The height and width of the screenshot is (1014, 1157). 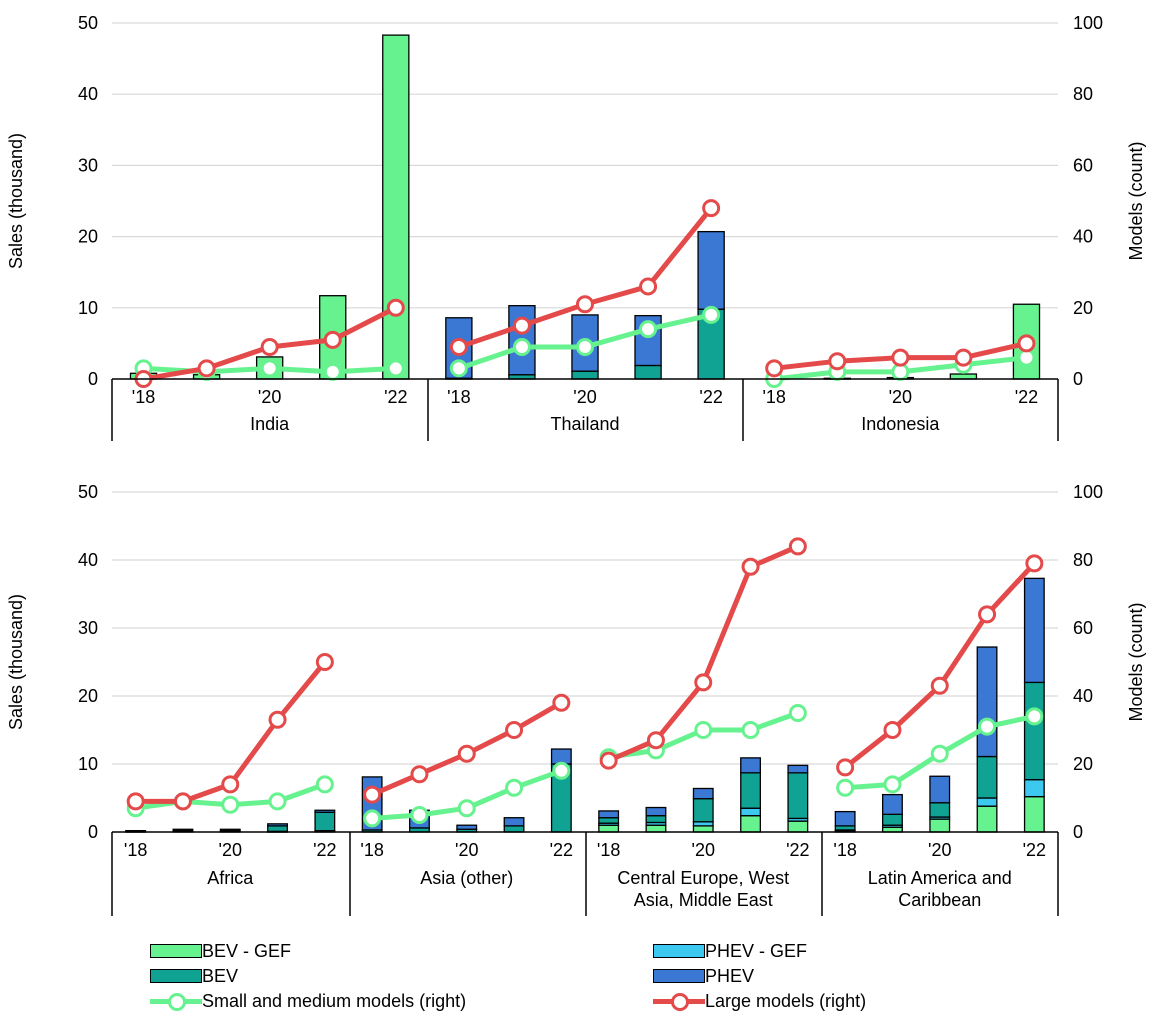 I want to click on group-label: India, so click(x=270, y=424).